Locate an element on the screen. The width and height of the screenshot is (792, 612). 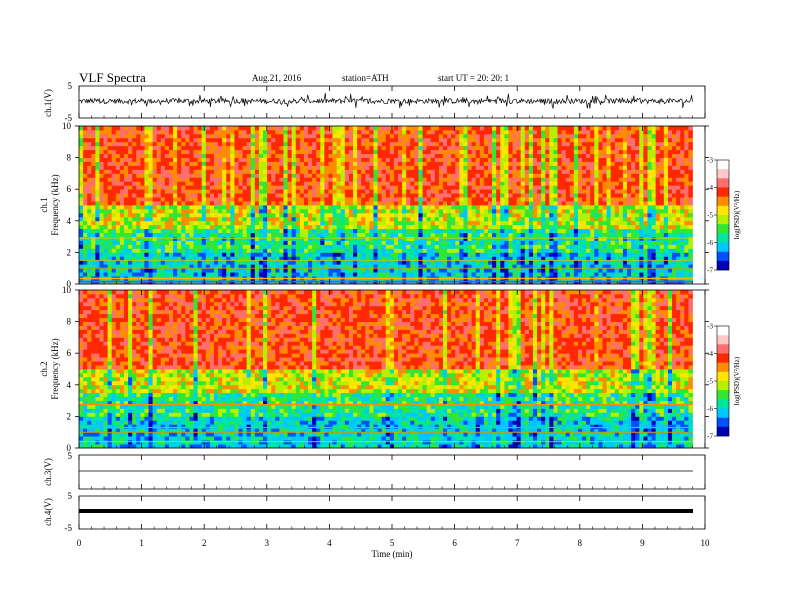
figure-title: VLF Spectra is located at coordinates (112, 77).